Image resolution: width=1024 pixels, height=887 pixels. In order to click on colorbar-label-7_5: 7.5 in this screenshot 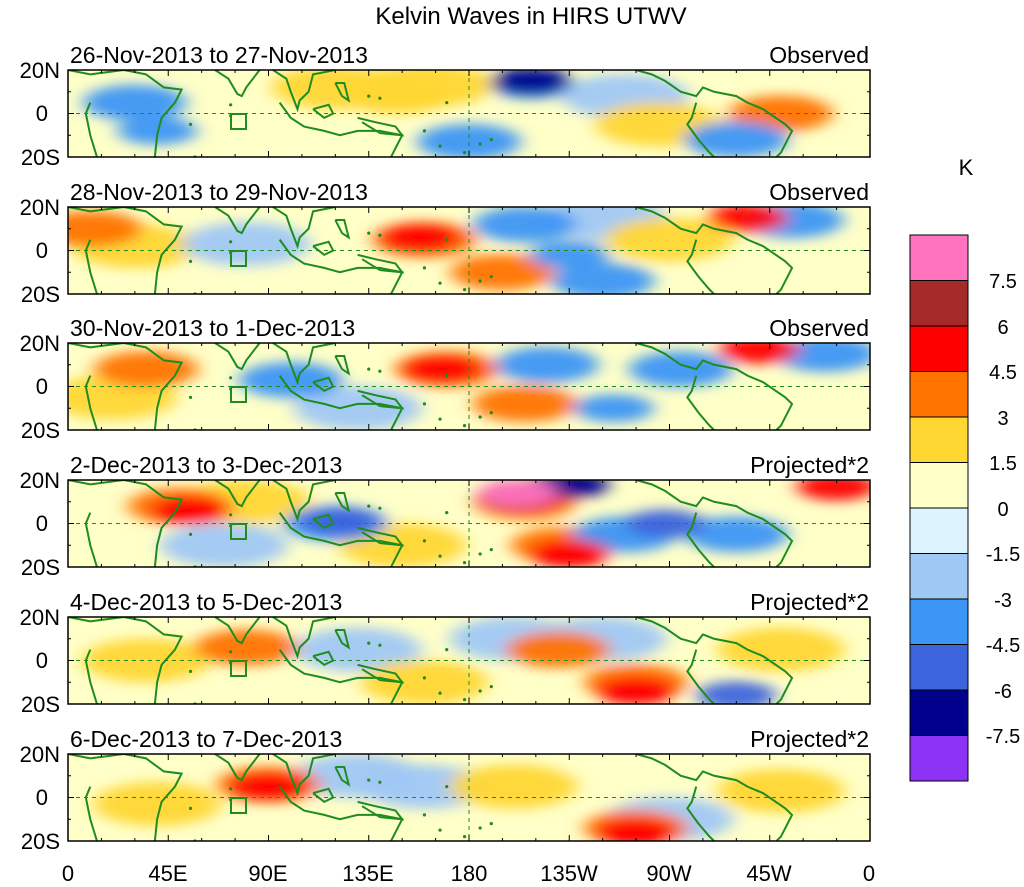, I will do `click(1003, 282)`.